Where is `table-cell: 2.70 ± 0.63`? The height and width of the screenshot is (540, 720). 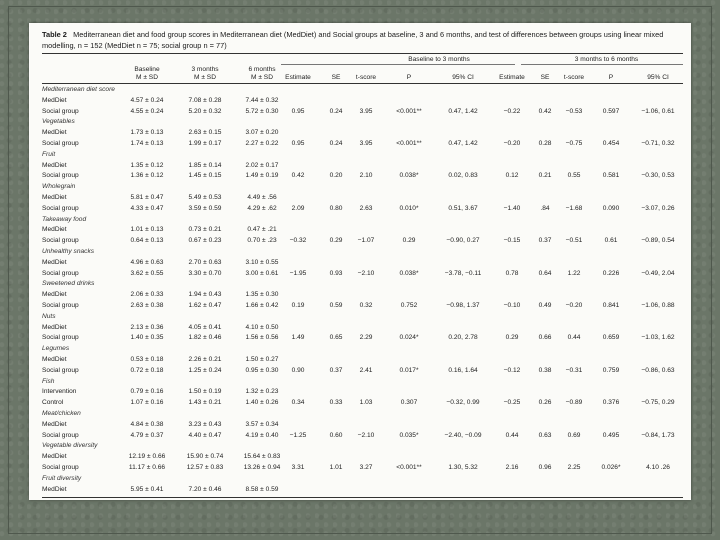 table-cell: 2.70 ± 0.63 is located at coordinates (205, 262).